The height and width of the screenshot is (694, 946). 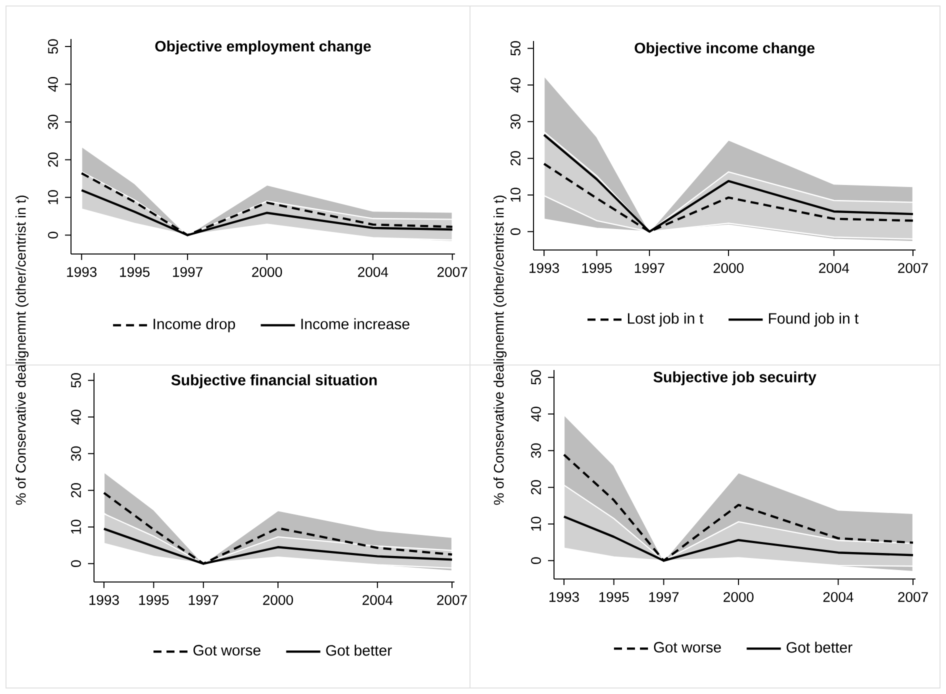 I want to click on chart-title: Subjective job secuirty, so click(x=735, y=378).